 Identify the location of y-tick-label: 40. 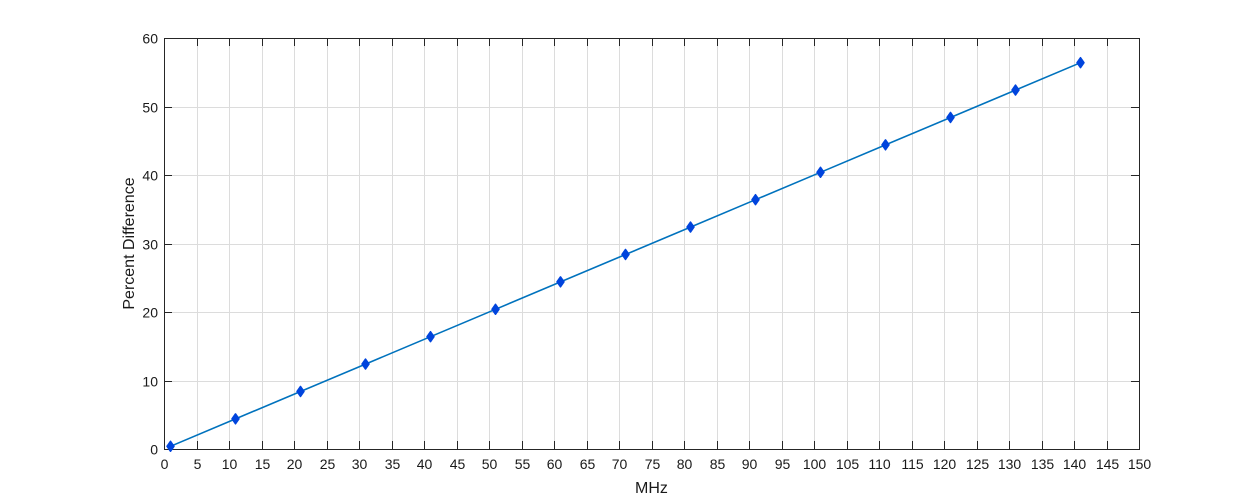
(150, 176).